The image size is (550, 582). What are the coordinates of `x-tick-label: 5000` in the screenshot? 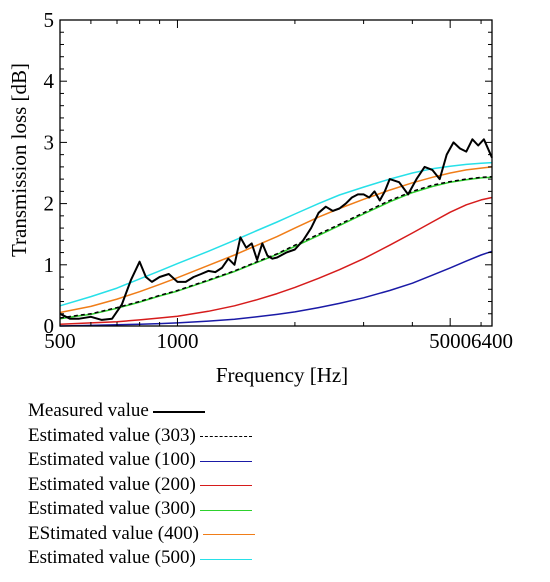 It's located at (450, 341).